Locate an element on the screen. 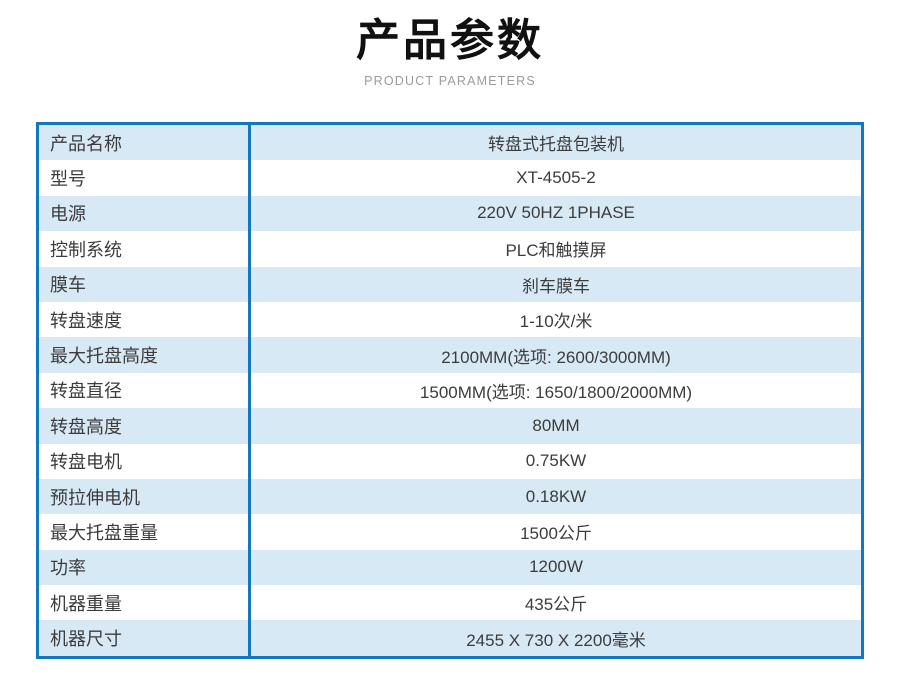  table-row: 转盘直径 1500MM(选项: 1650/1800/2000MM) is located at coordinates (450, 390).